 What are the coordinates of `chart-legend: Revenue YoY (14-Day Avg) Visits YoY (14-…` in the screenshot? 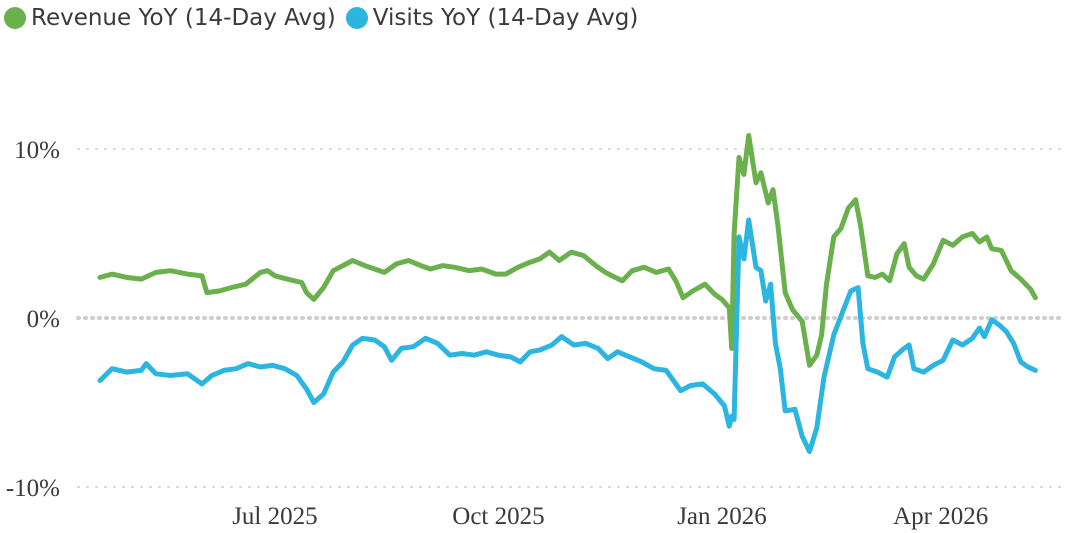 It's located at (326, 18).